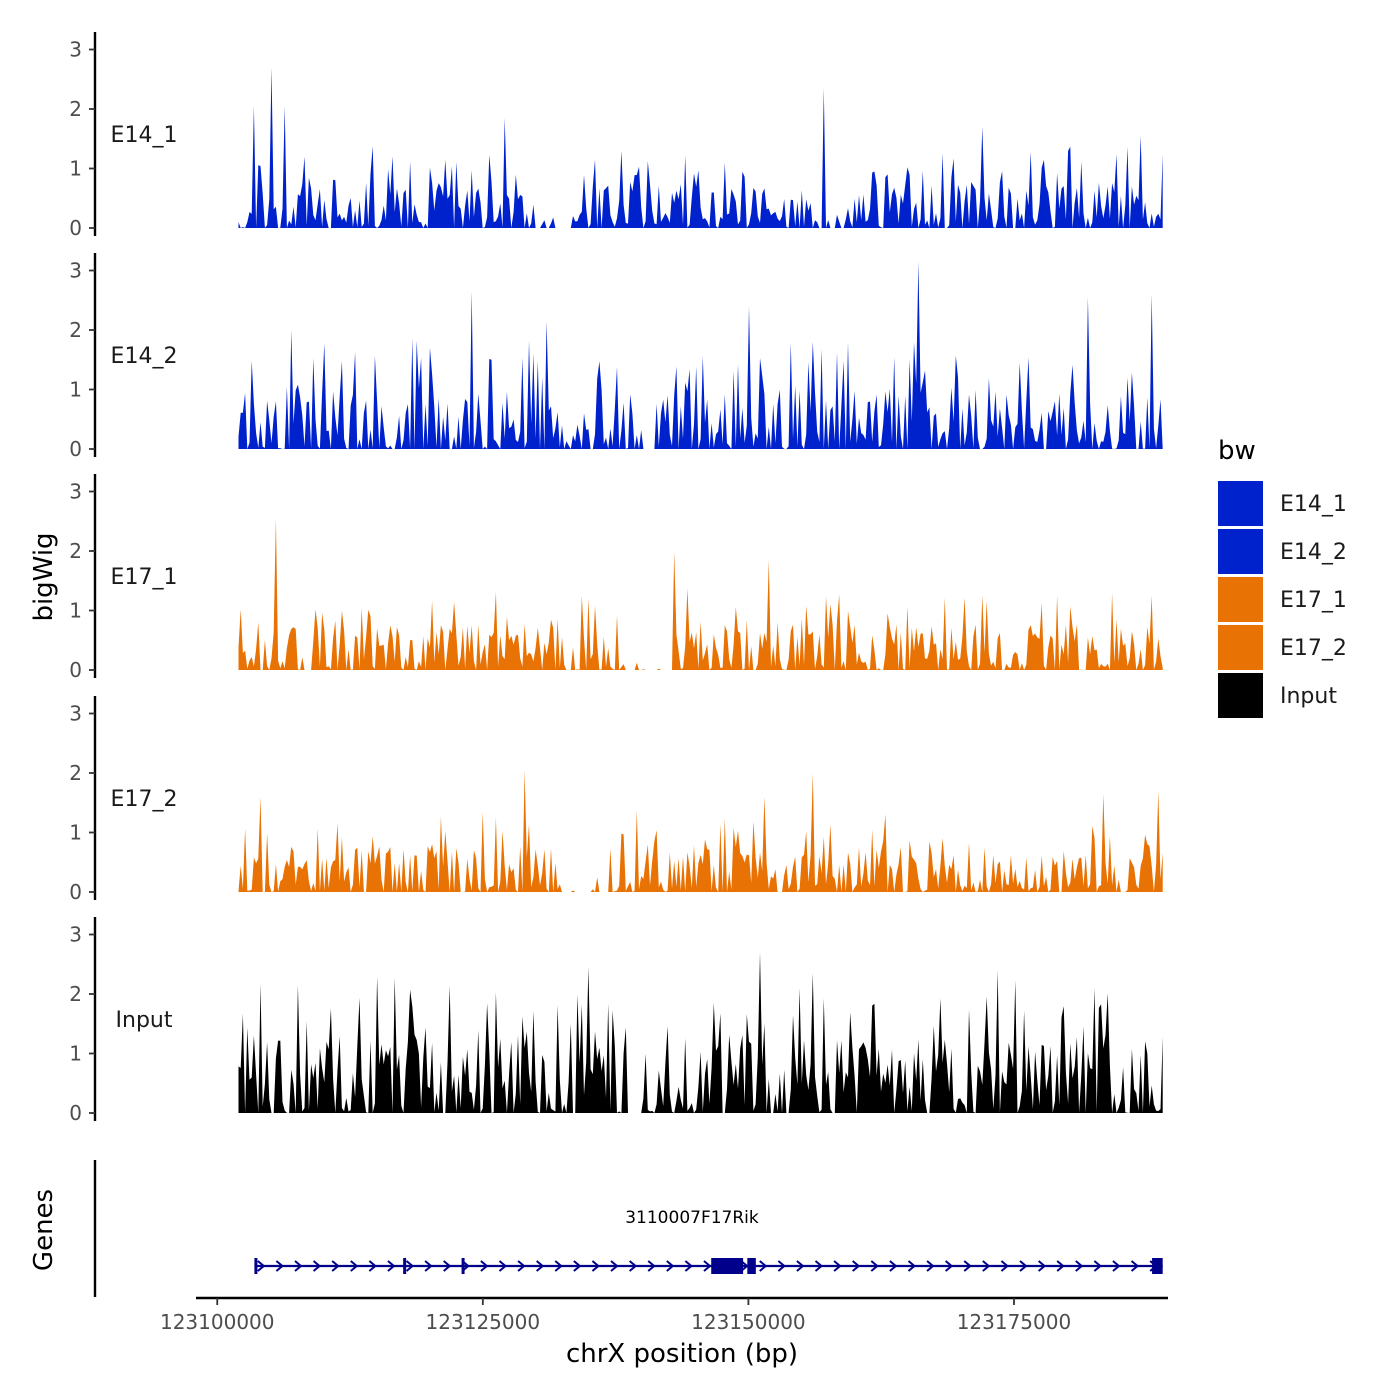  What do you see at coordinates (44, 576) in the screenshot?
I see `y-axis-title: bigWig` at bounding box center [44, 576].